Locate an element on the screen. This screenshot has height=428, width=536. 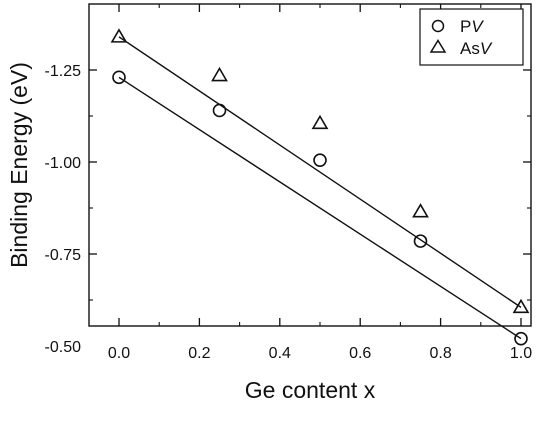
legend-box is located at coordinates (471, 37).